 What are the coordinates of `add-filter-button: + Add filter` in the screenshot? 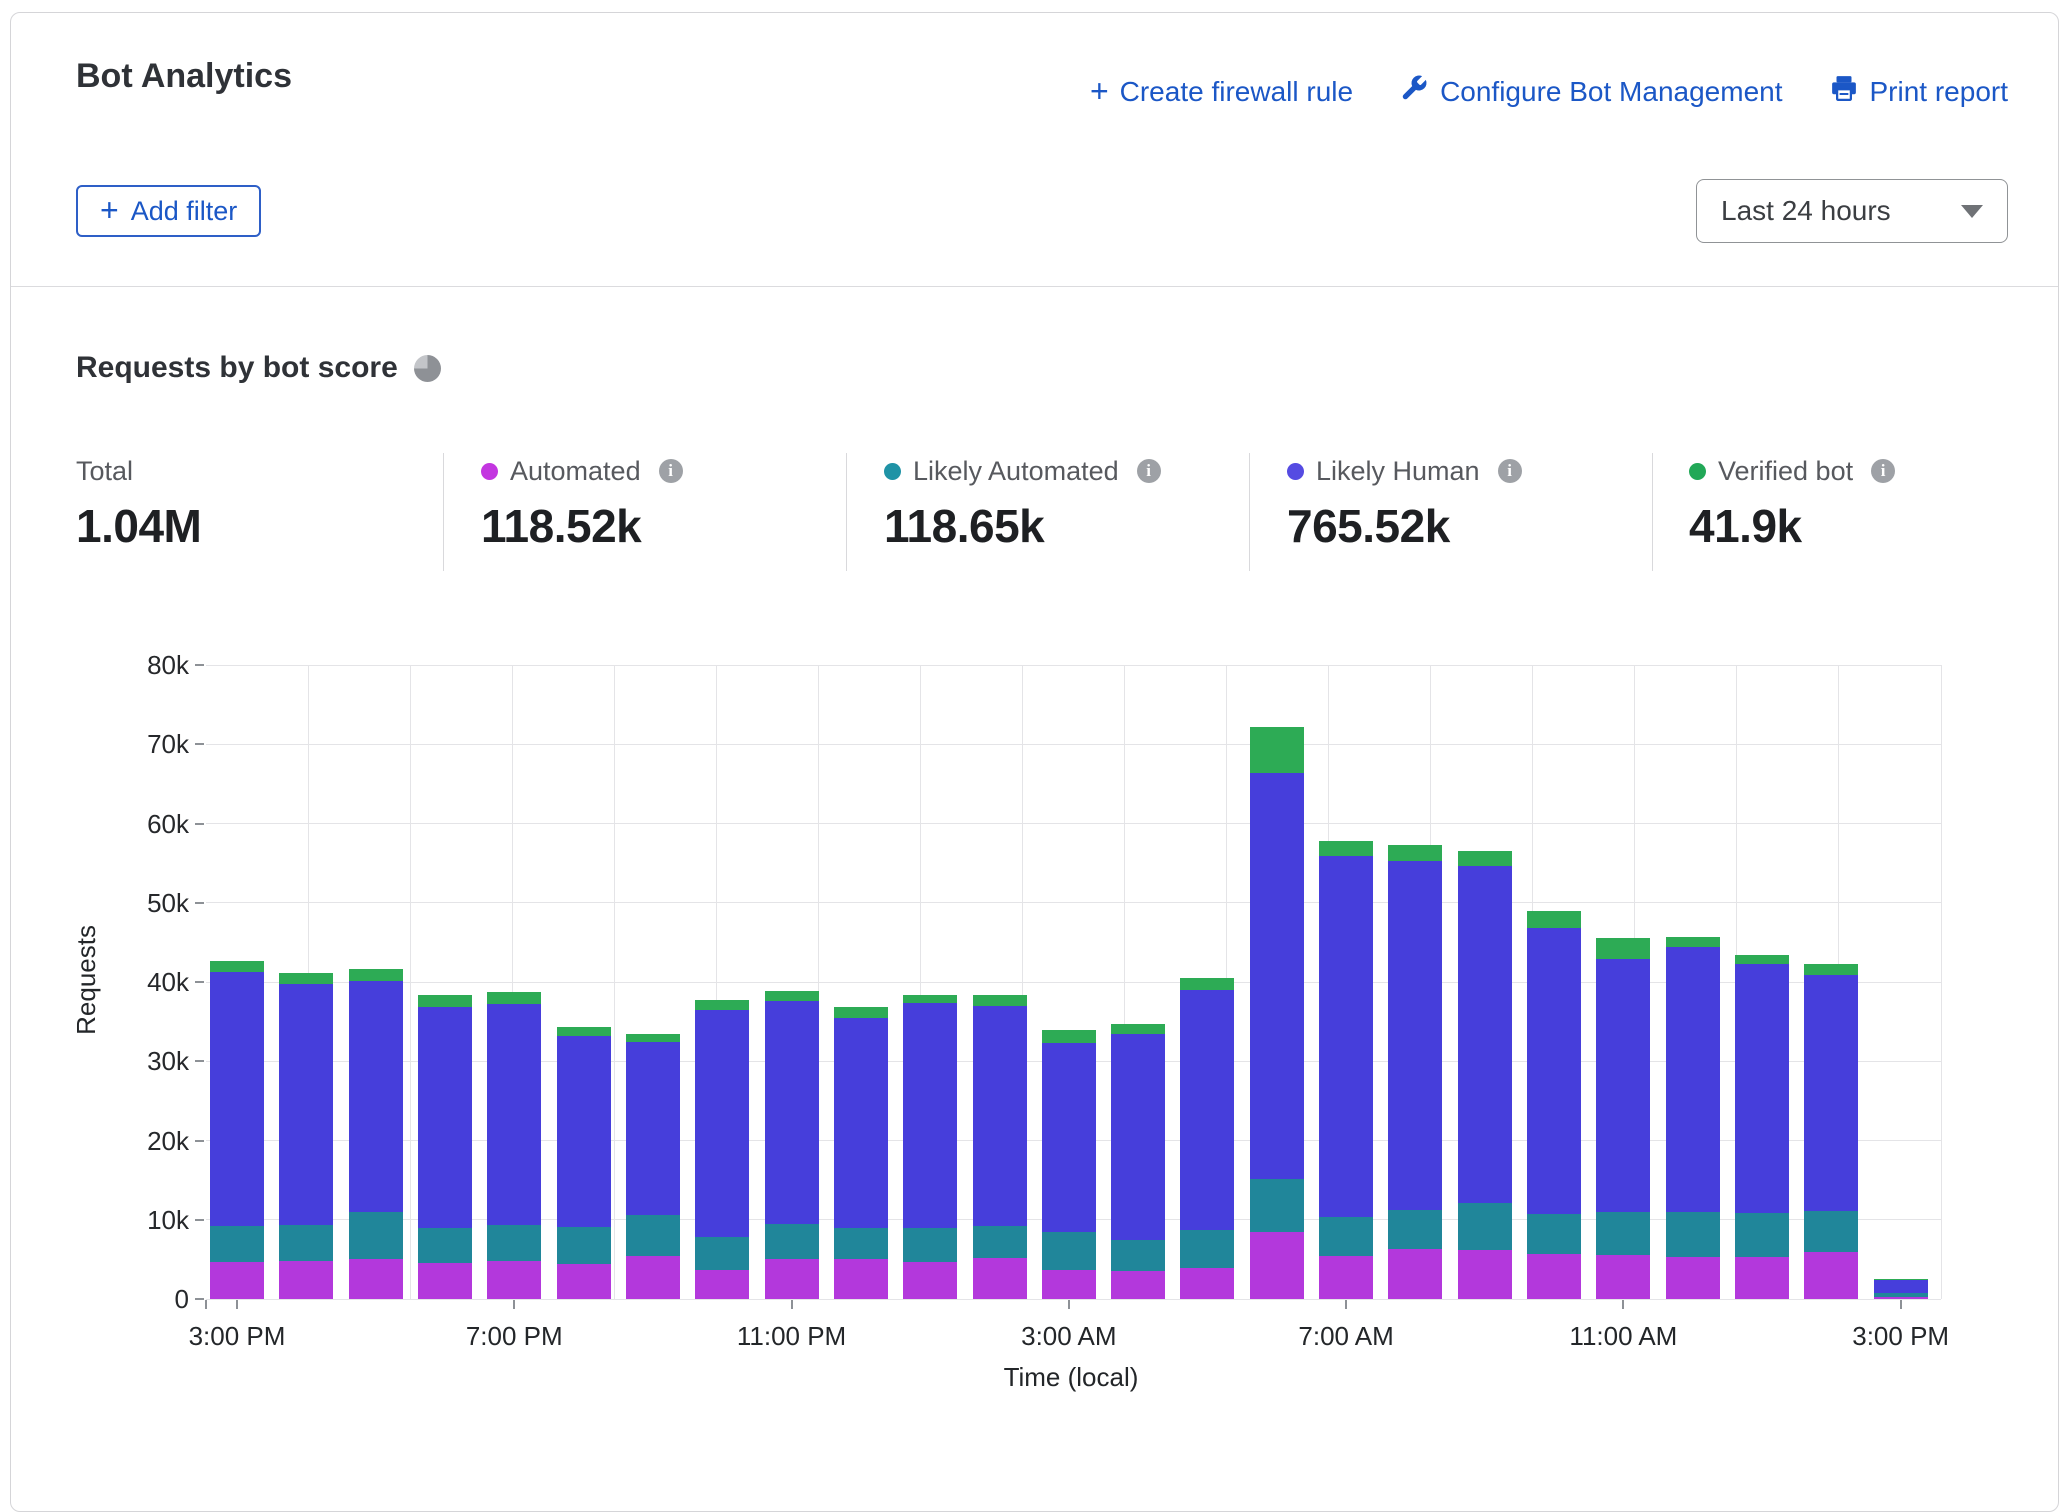 It's located at (169, 211).